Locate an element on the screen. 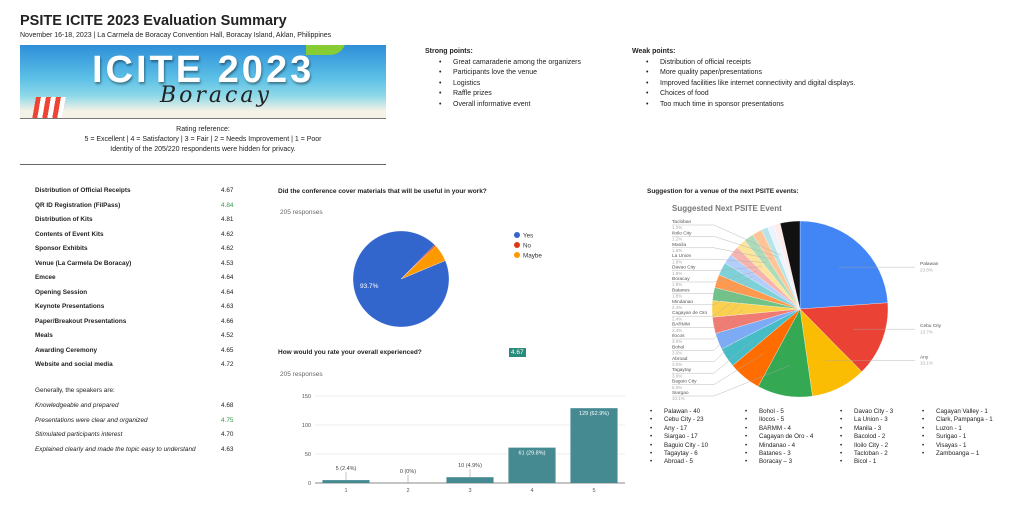 This screenshot has width=1024, height=512. slice-name-label: Batanes is located at coordinates (681, 290).